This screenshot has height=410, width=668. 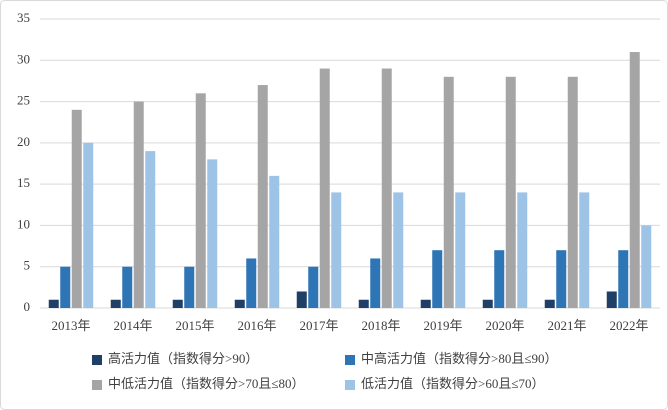 What do you see at coordinates (23, 141) in the screenshot?
I see `y-tick-label: 20` at bounding box center [23, 141].